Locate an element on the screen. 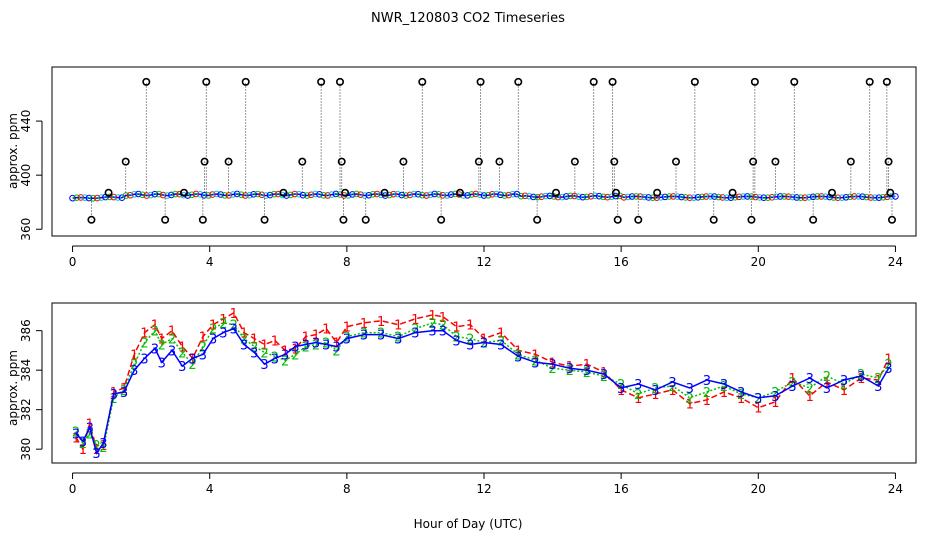 The height and width of the screenshot is (540, 936). x-tick-label: 24 is located at coordinates (895, 489).